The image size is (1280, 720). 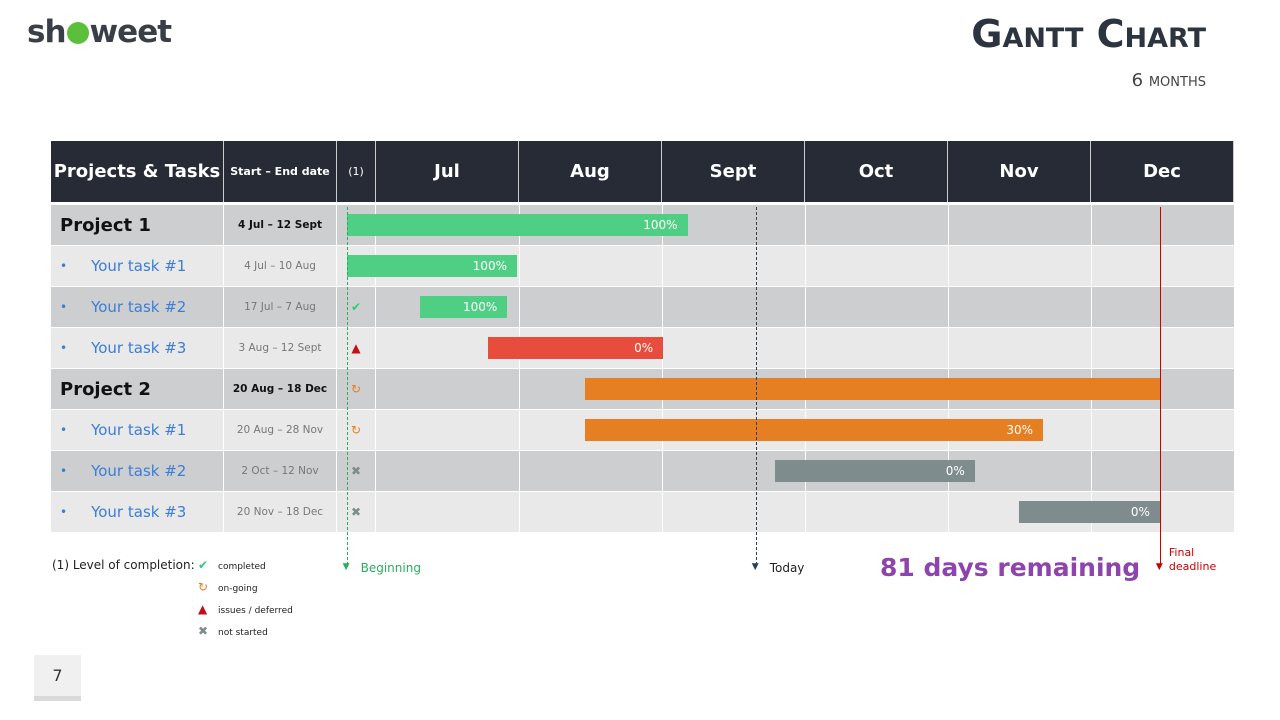 I want to click on header-status: (1), so click(x=356, y=171).